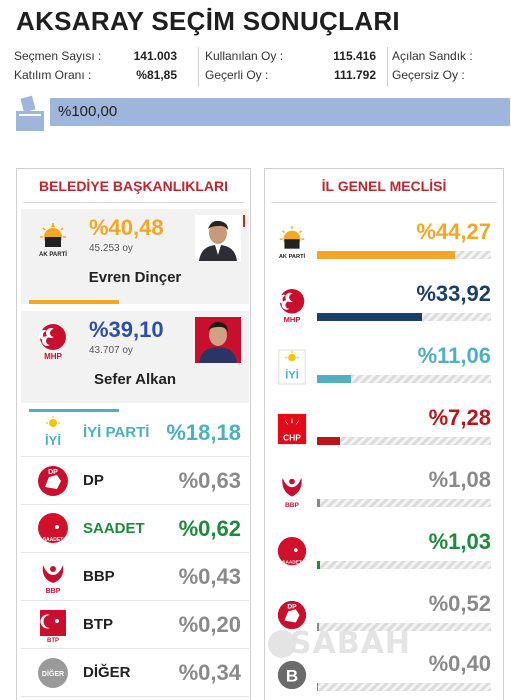 This screenshot has height=700, width=511. What do you see at coordinates (209, 576) in the screenshot?
I see `party-pct: %0,43` at bounding box center [209, 576].